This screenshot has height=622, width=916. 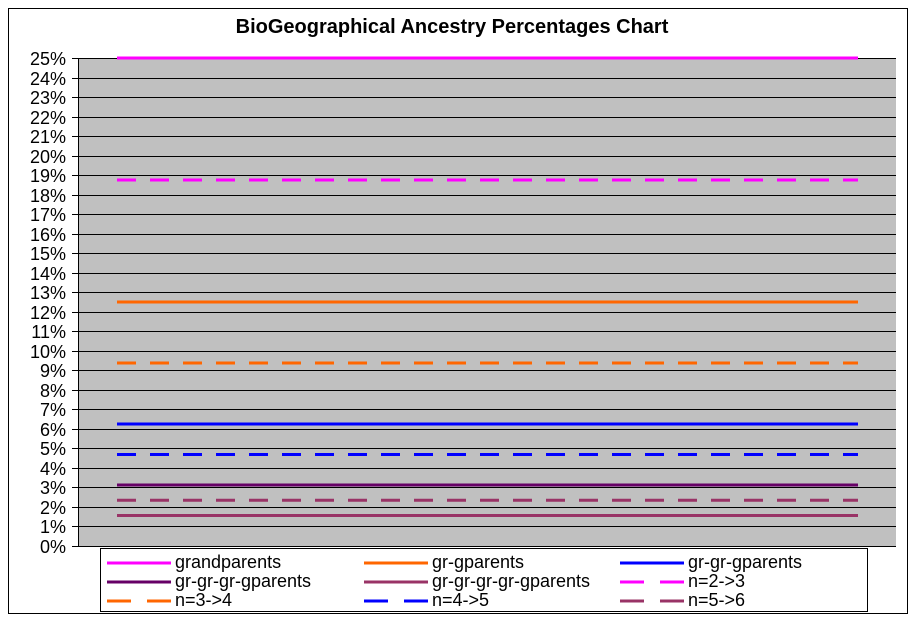 I want to click on legend-label: n=5->6, so click(x=717, y=600).